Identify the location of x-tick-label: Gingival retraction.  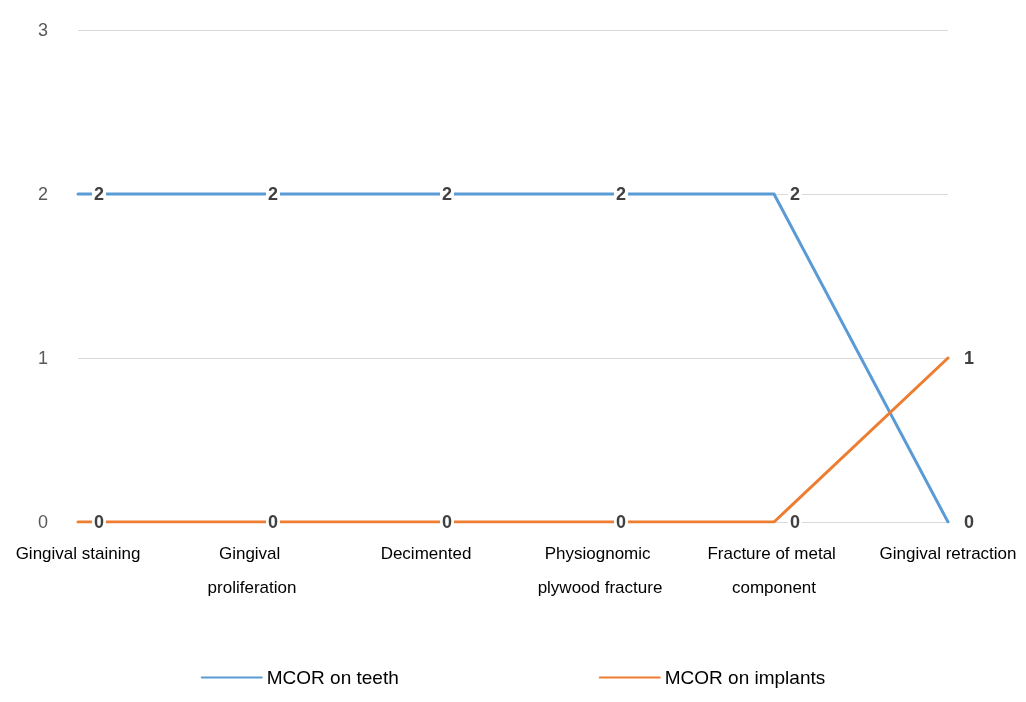
(948, 553).